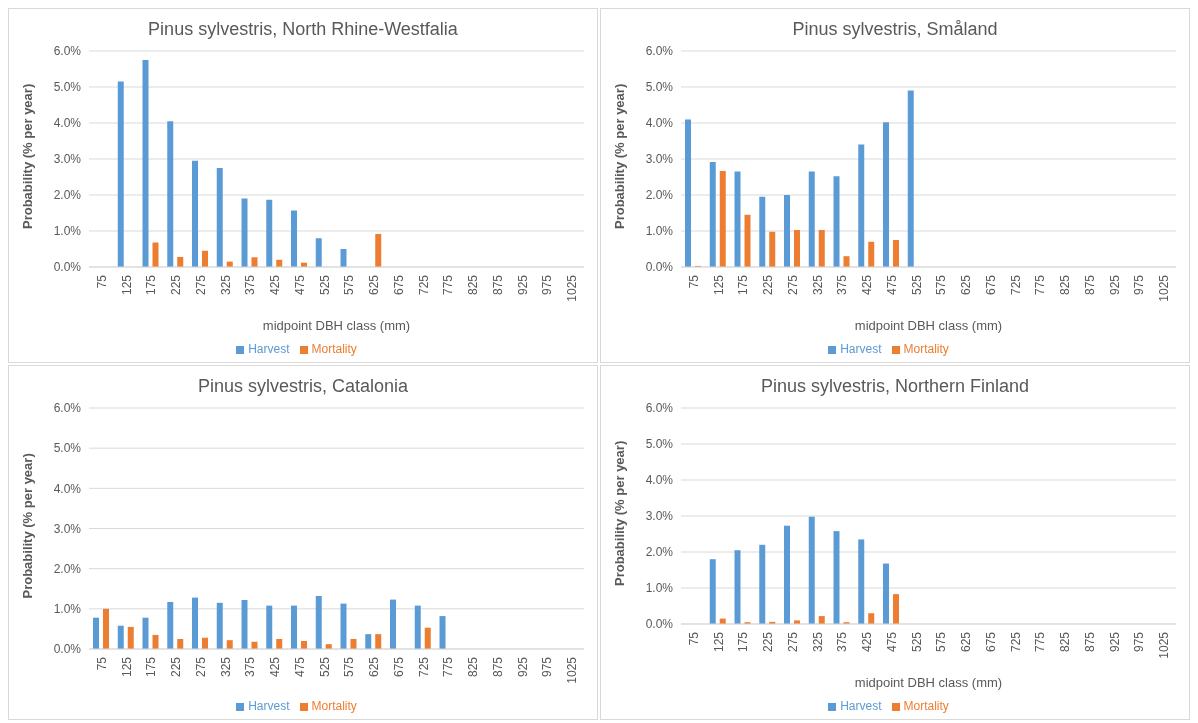 The width and height of the screenshot is (1198, 723). Describe the element at coordinates (895, 30) in the screenshot. I see `chart-title: Pinus sylvestris, Småland` at that location.